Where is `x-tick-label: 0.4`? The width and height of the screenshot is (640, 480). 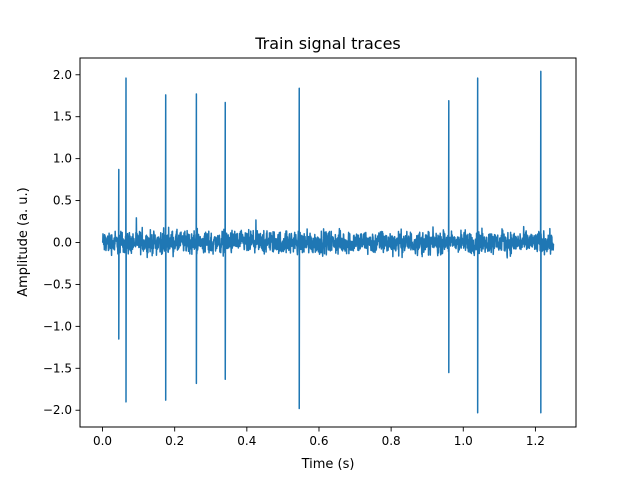
x-tick-label: 0.4 is located at coordinates (246, 441).